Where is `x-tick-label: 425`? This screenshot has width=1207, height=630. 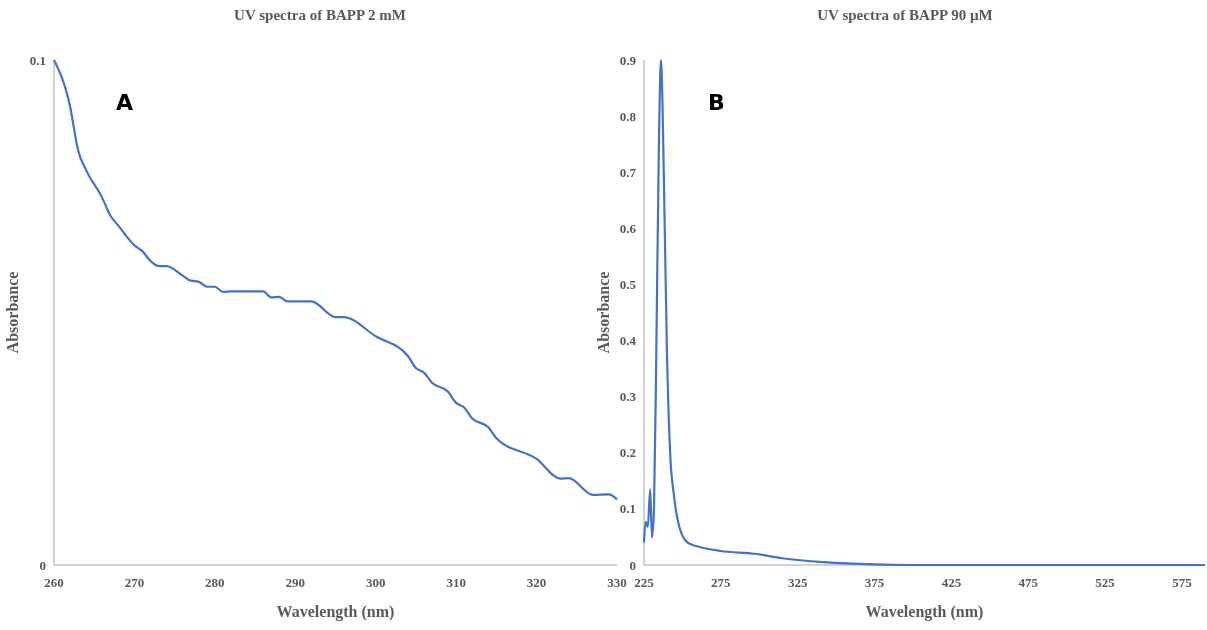
x-tick-label: 425 is located at coordinates (951, 582).